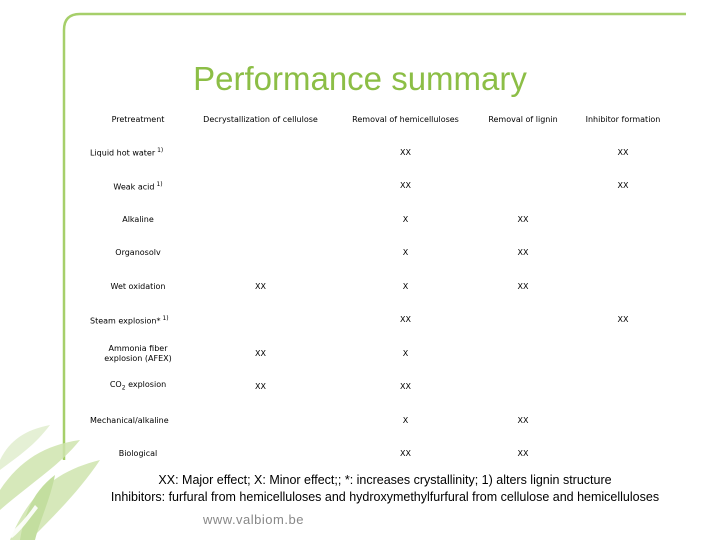 The width and height of the screenshot is (720, 540). I want to click on pretreatment-name: Steam explosion* 1), so click(129, 320).